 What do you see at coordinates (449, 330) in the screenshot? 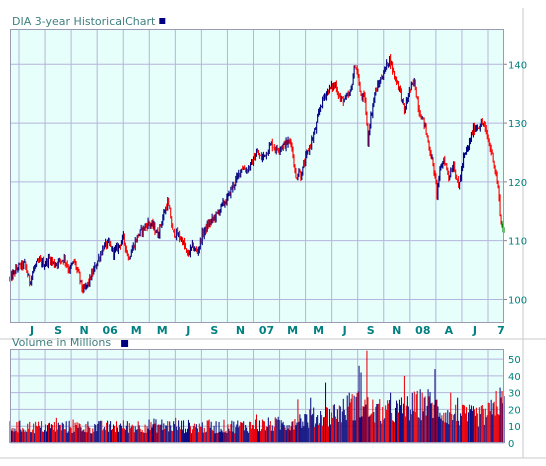
I see `x-tick-label: A` at bounding box center [449, 330].